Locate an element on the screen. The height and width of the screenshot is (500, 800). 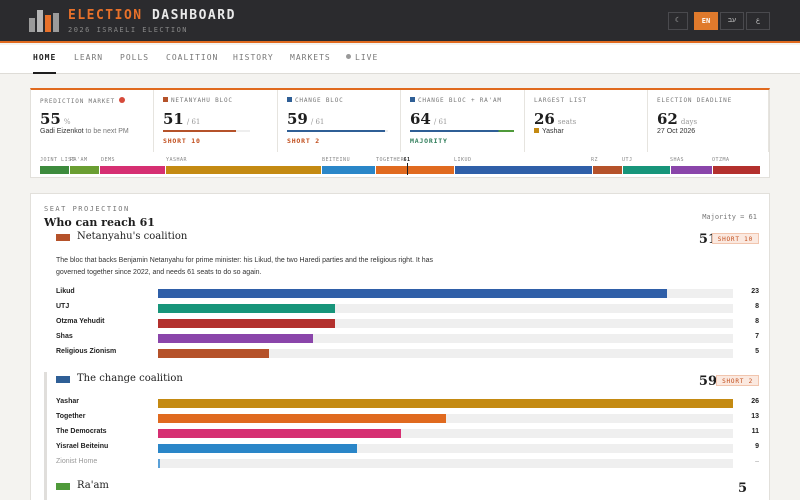
lang-he-button: עב is located at coordinates (732, 21).